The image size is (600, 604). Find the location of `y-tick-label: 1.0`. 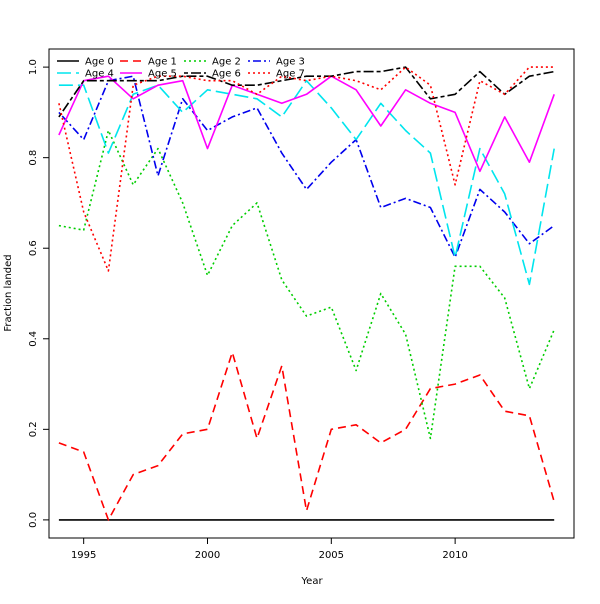

y-tick-label: 1.0 is located at coordinates (33, 67).